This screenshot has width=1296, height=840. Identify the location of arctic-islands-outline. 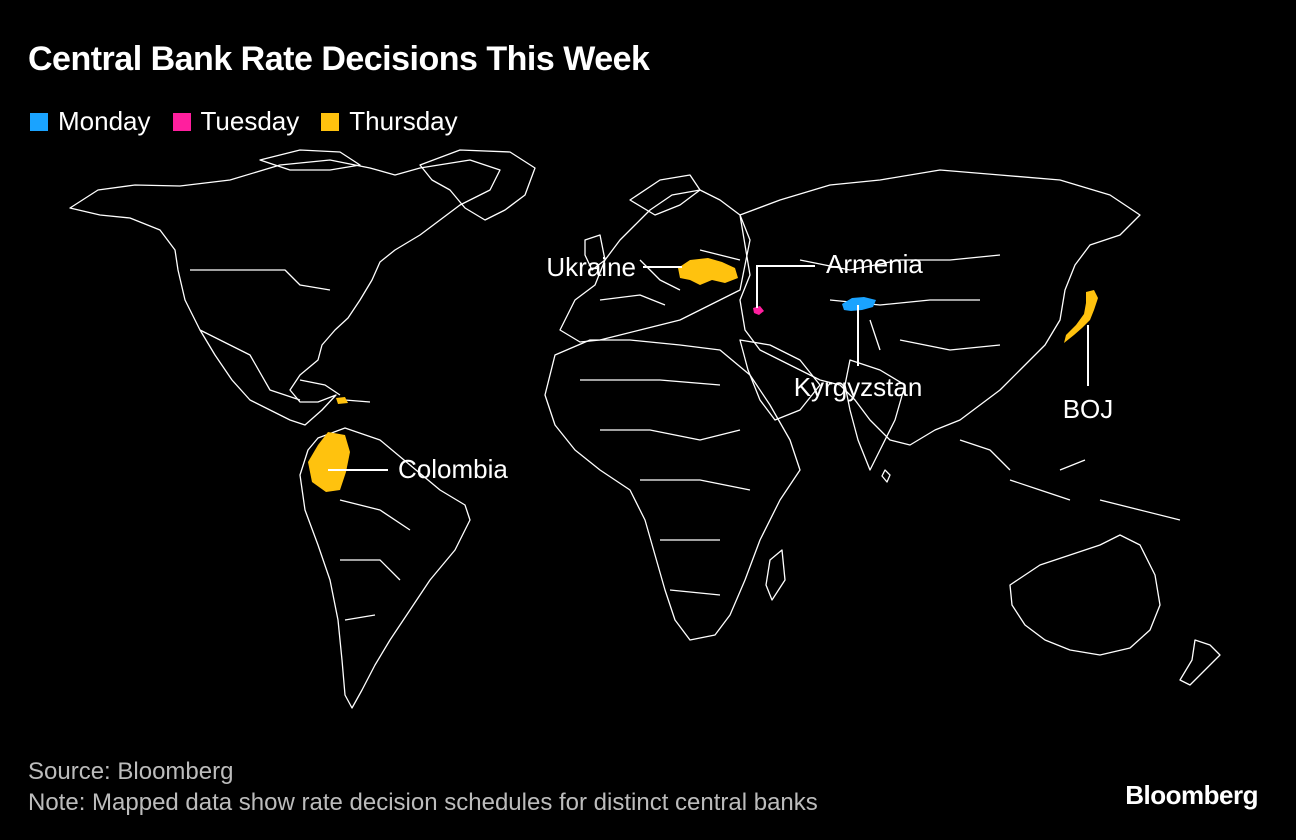
(310, 160).